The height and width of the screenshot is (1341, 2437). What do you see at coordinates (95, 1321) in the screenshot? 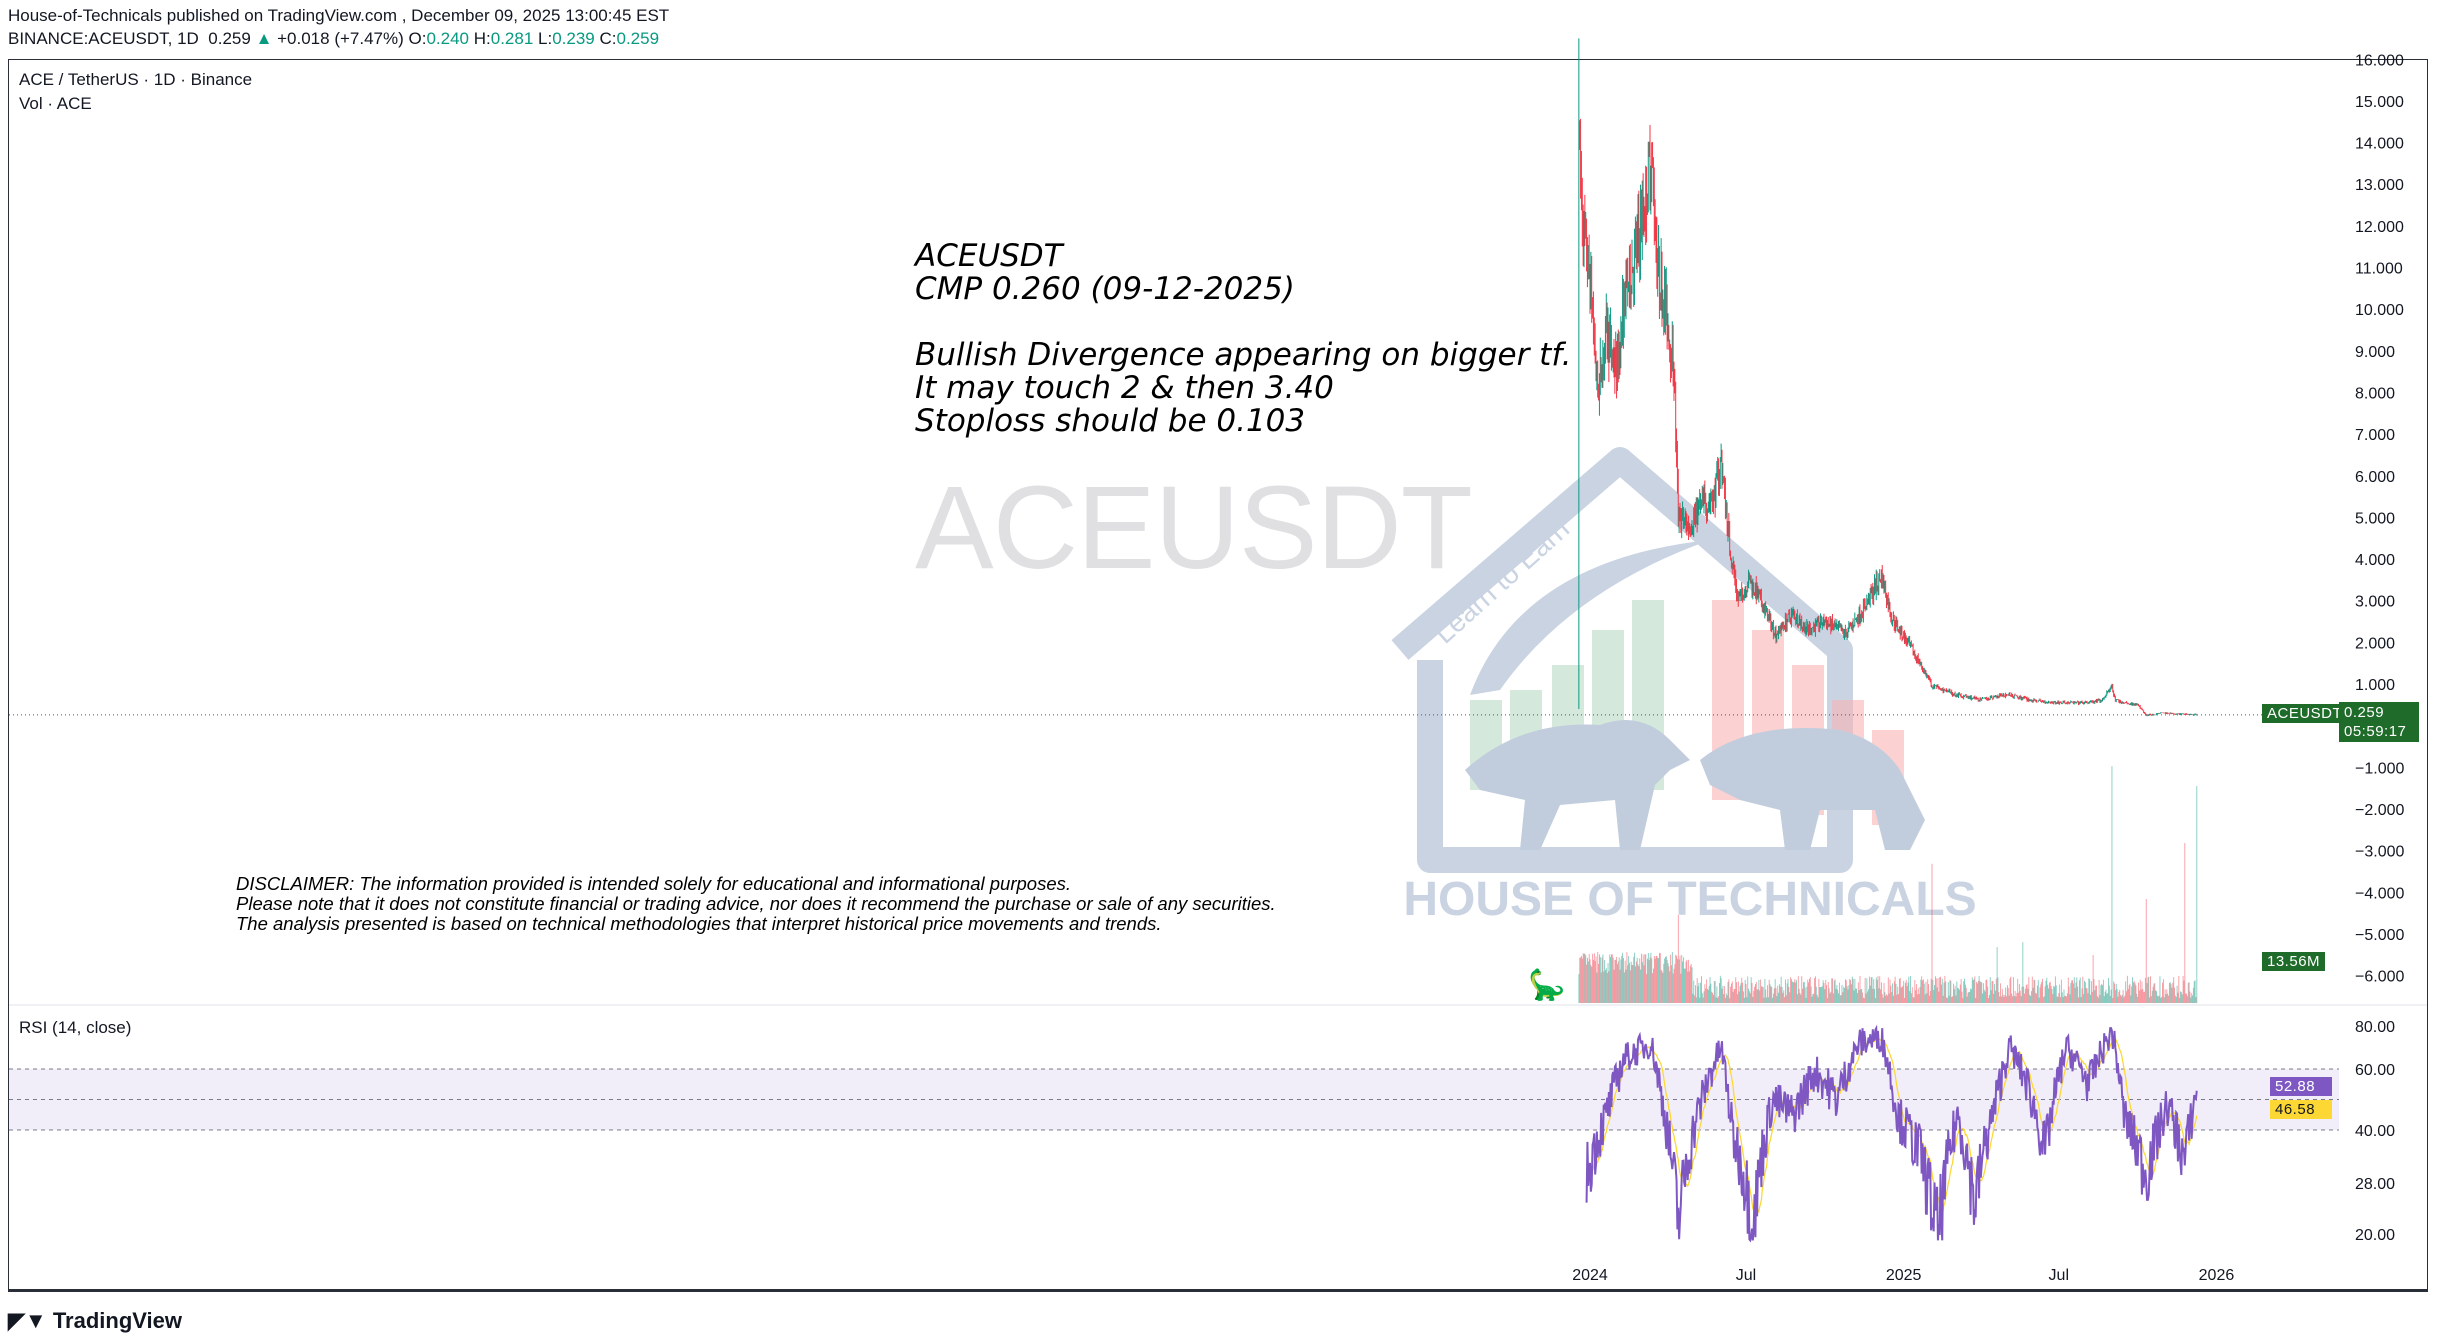
I see `tradingview-logo: ◤▼ TradingView` at bounding box center [95, 1321].